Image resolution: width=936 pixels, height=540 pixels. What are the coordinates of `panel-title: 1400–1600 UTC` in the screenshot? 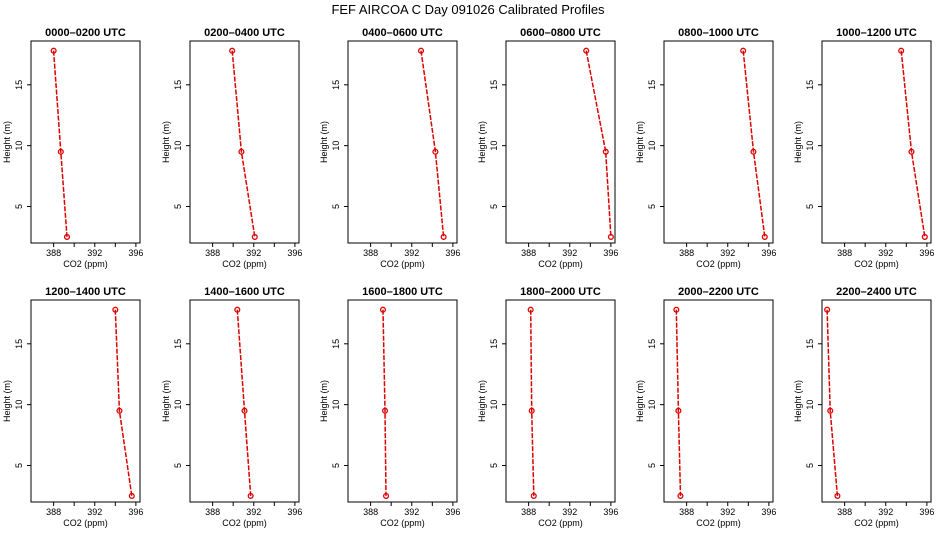 It's located at (244, 292).